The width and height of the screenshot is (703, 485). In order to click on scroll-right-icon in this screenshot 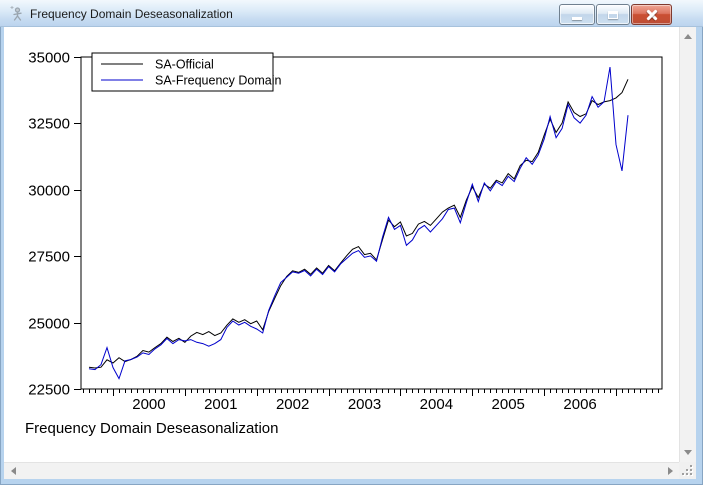, I will do `click(670, 471)`.